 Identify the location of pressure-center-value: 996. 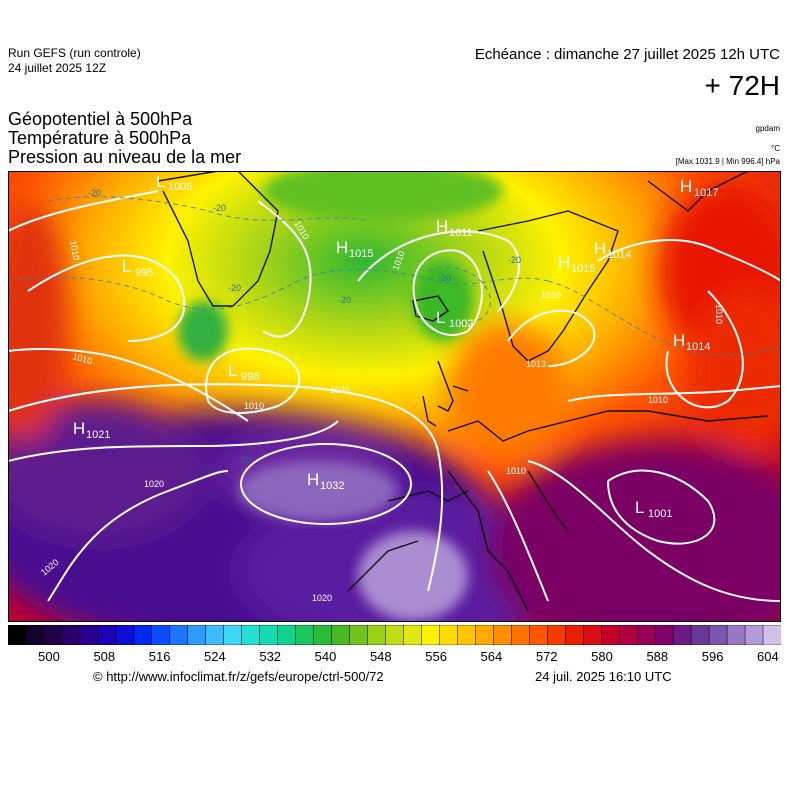
(250, 377).